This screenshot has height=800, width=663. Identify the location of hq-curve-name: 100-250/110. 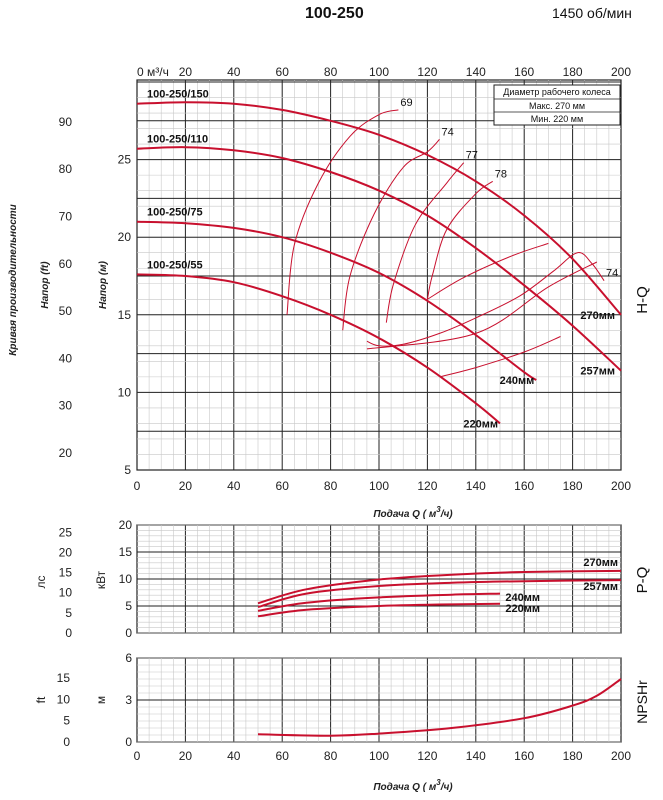
(177, 140).